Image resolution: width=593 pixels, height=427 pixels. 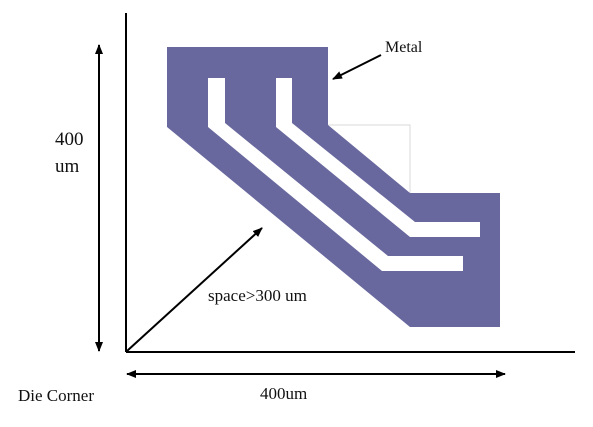 I want to click on spacing-label: space>300 um, so click(x=257, y=295).